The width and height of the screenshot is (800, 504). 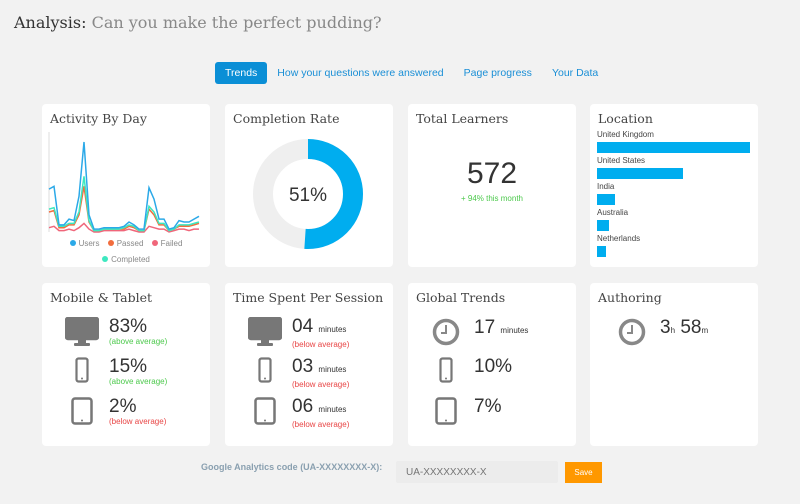 I want to click on card-title: Mobile & Tablet, so click(x=101, y=297).